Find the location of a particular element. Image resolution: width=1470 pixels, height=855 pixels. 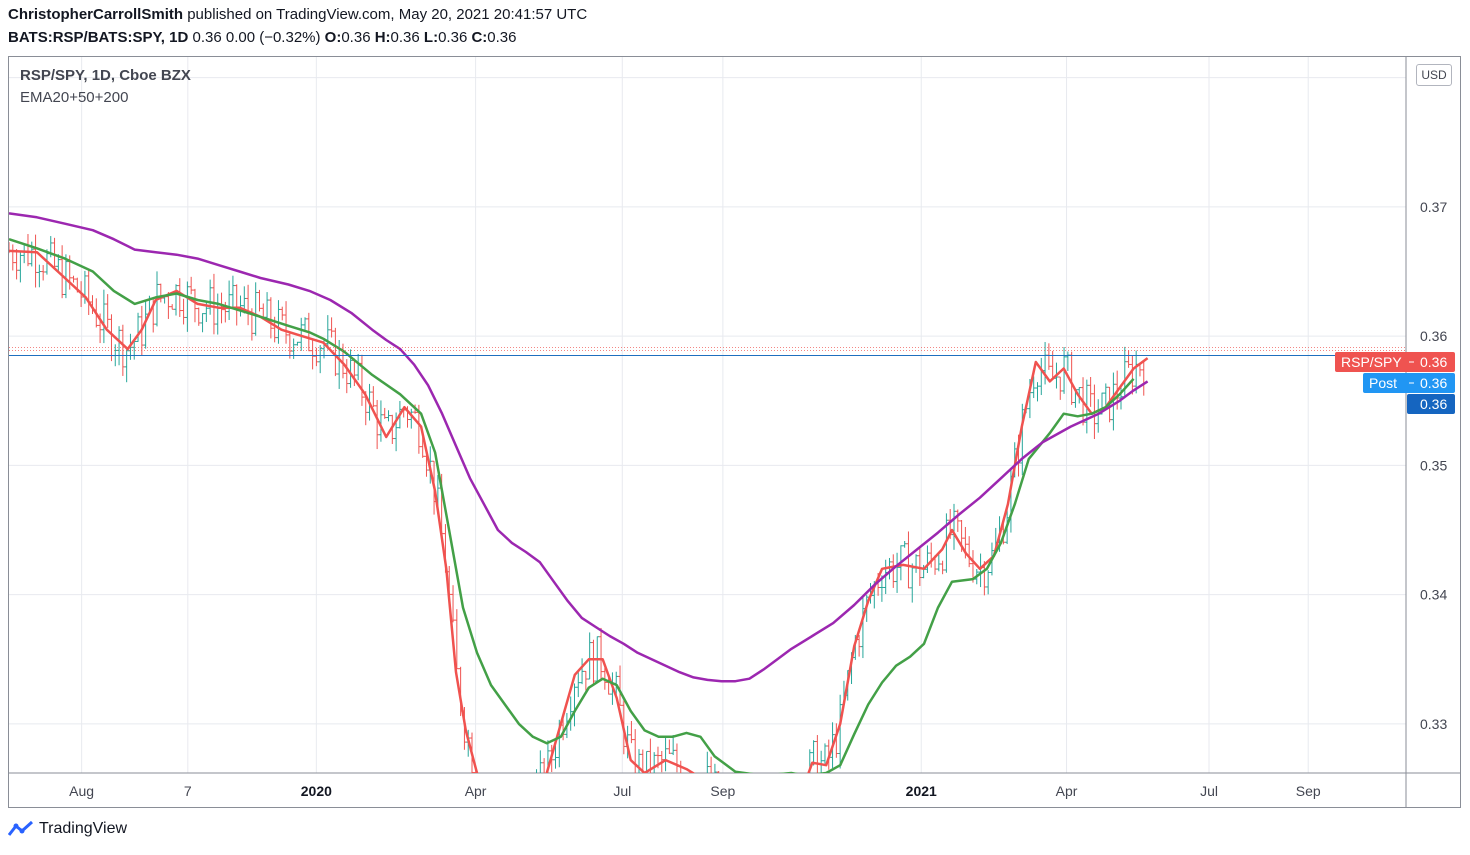

tradingview-brand: TradingView is located at coordinates (83, 828).